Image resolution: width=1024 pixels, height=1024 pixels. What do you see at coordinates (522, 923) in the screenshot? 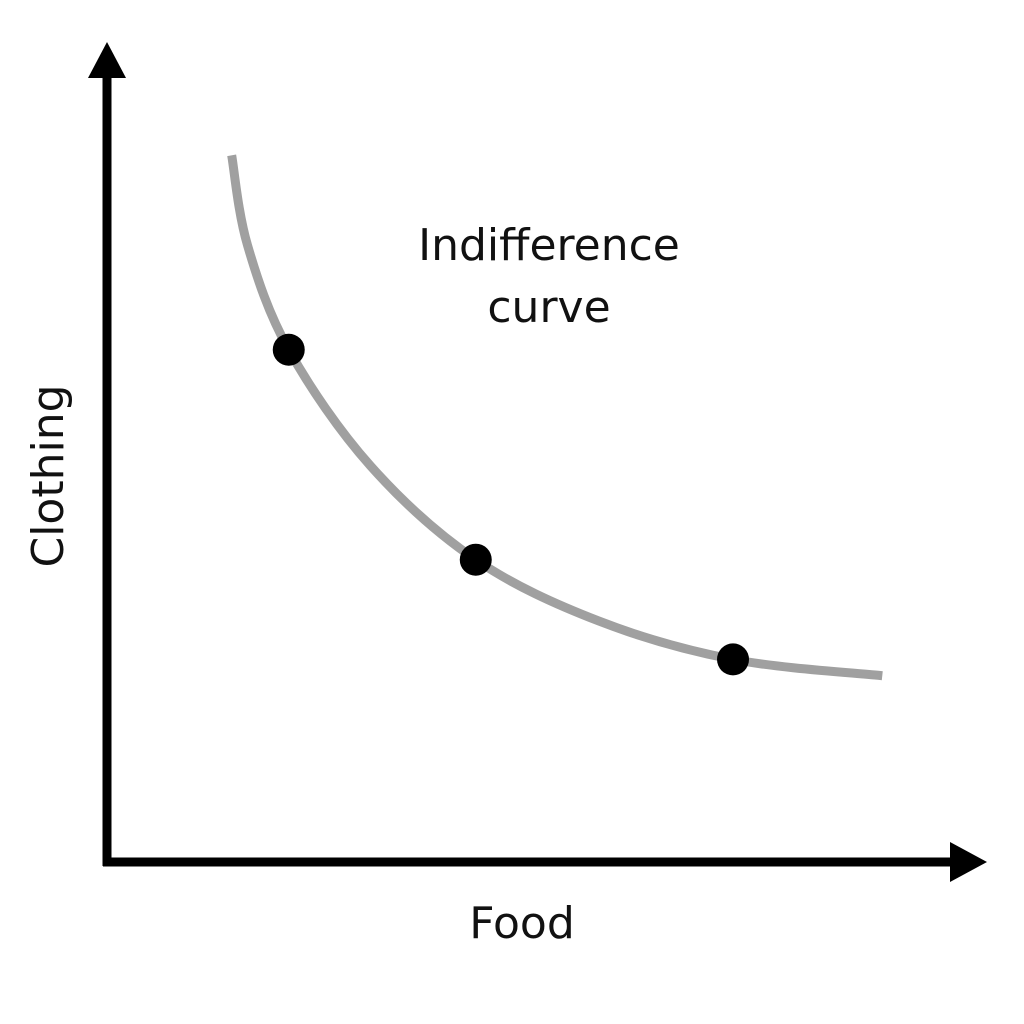
I see `x-axis-label: Food` at bounding box center [522, 923].